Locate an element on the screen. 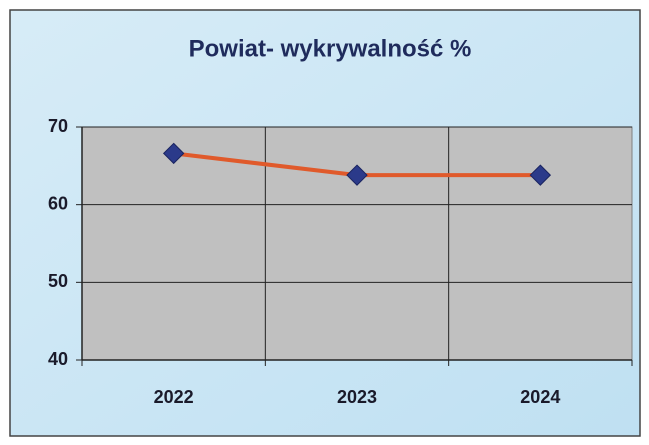 Image resolution: width=649 pixels, height=445 pixels. y-tick-label: 40 is located at coordinates (58, 359).